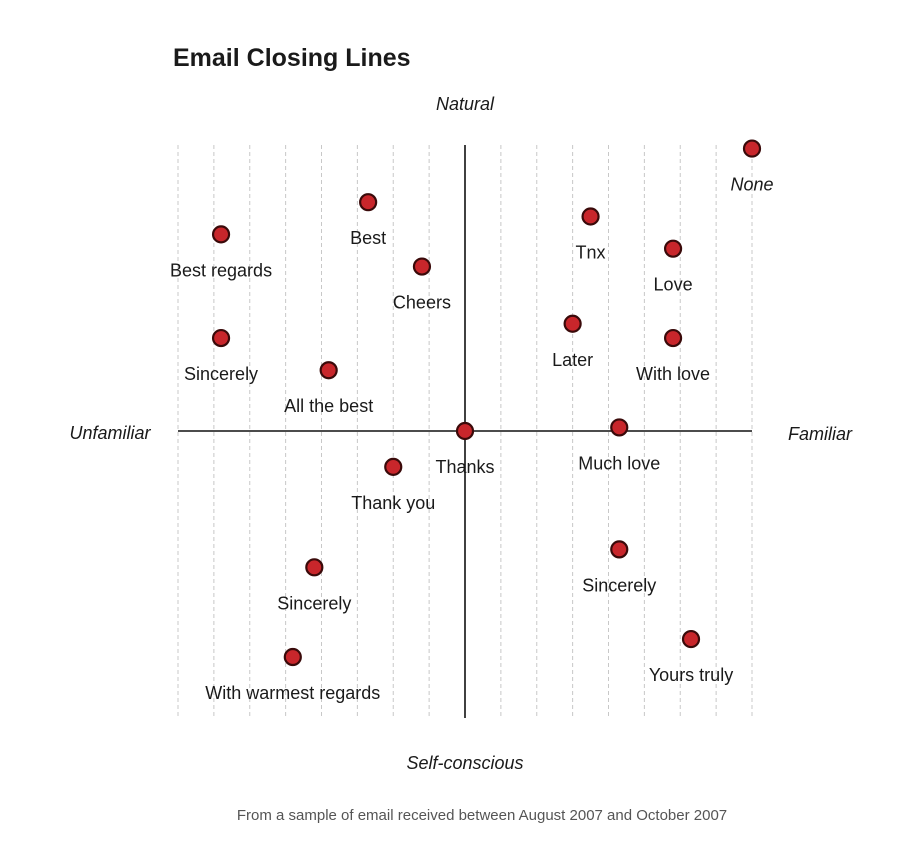  Describe the element at coordinates (292, 58) in the screenshot. I see `chart-title: Email Closing Lines` at that location.